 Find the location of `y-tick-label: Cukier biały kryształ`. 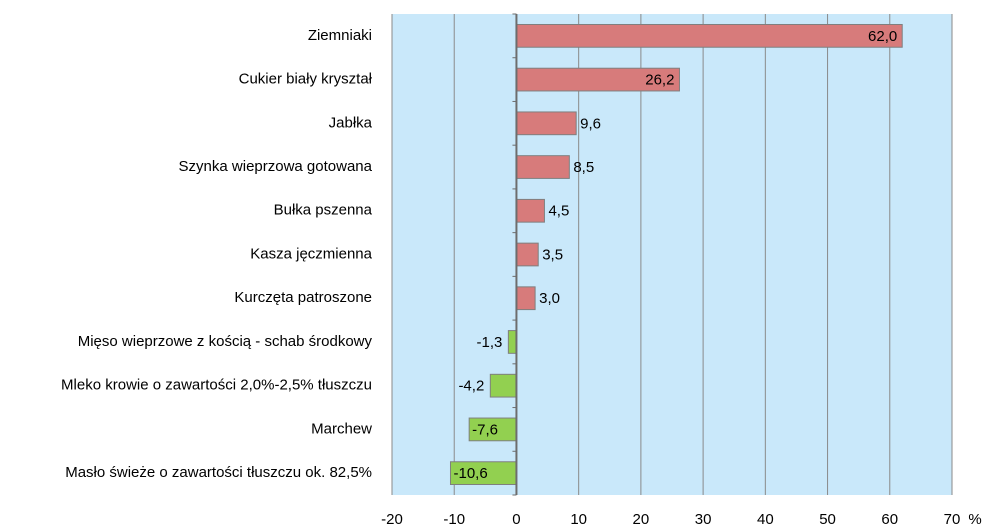

y-tick-label: Cukier biały kryształ is located at coordinates (306, 79).